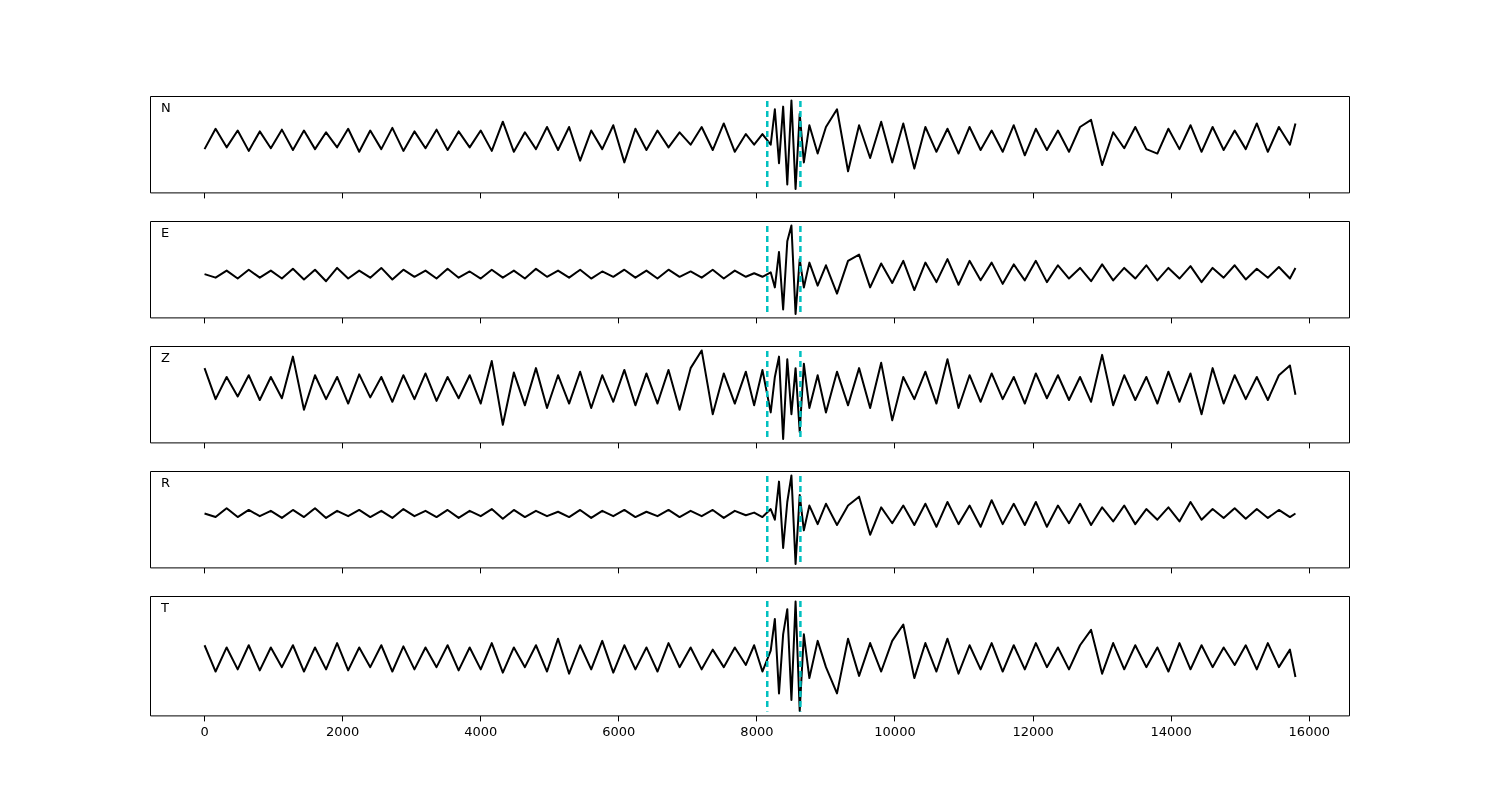 The image size is (1500, 800). What do you see at coordinates (166, 482) in the screenshot?
I see `annotation: R` at bounding box center [166, 482].